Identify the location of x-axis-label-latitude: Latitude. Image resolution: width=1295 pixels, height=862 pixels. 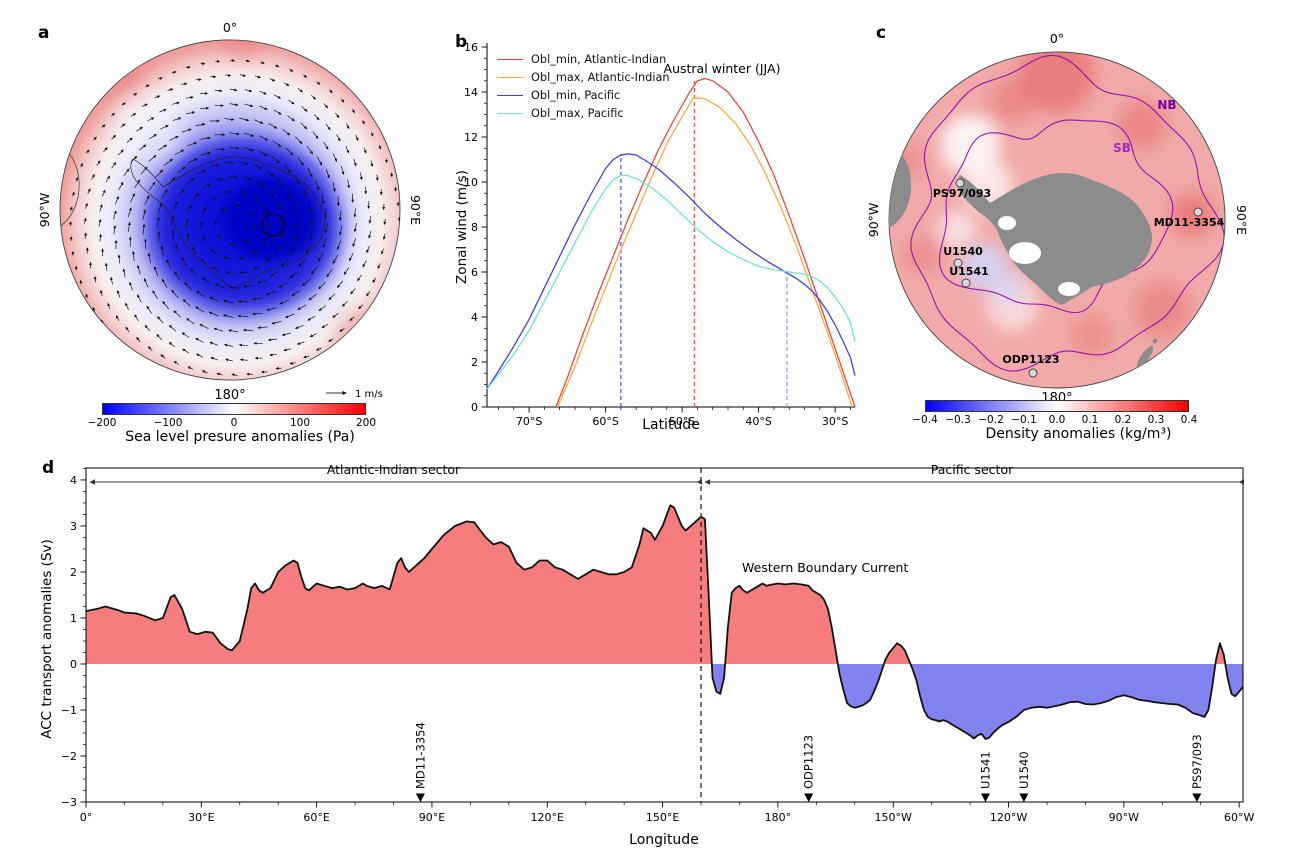
(671, 425).